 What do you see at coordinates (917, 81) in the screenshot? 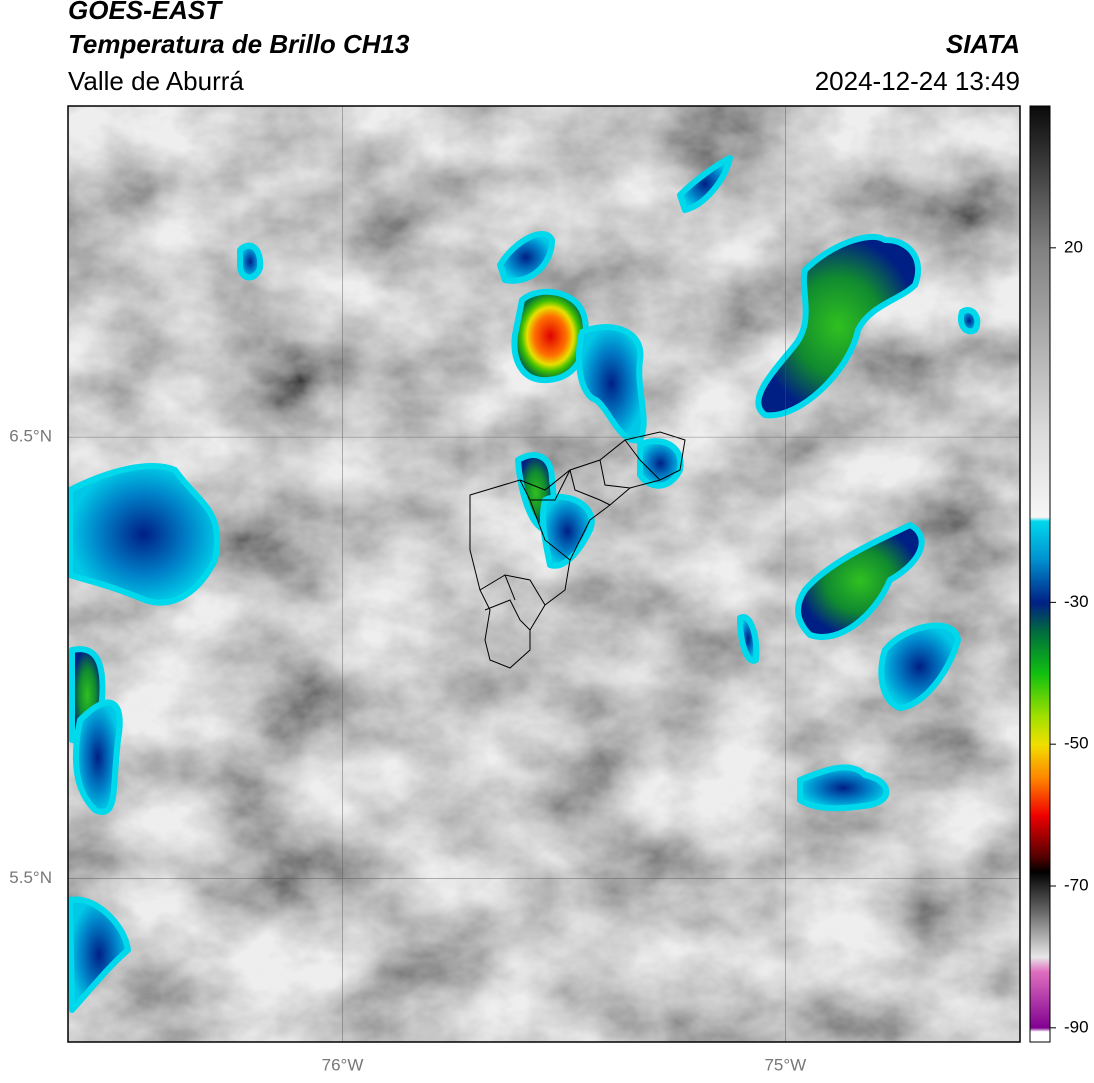
I see `timestamp: 2024-12-24 13:49` at bounding box center [917, 81].